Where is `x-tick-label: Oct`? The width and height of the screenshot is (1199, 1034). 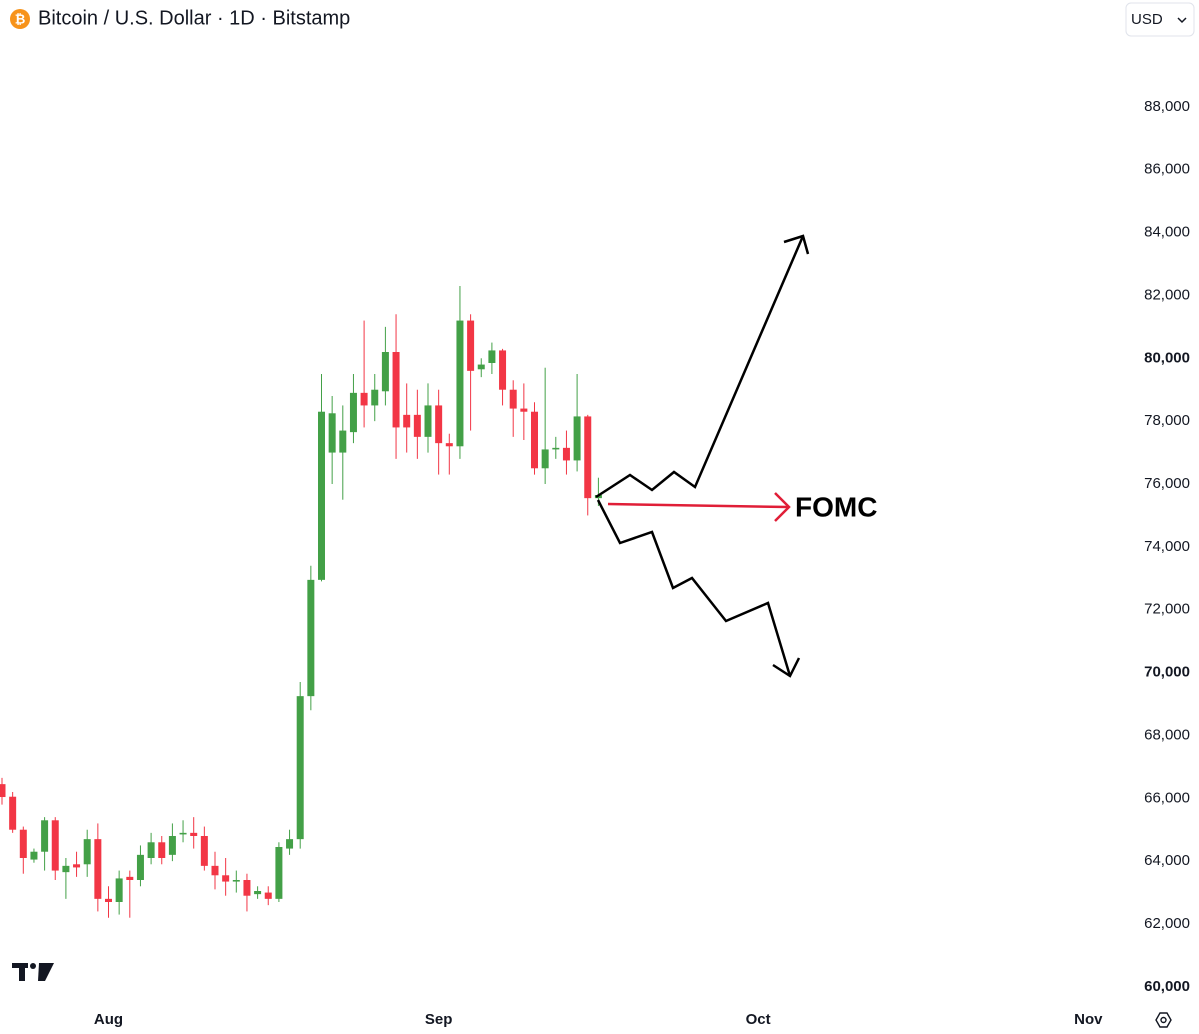
x-tick-label: Oct is located at coordinates (758, 1019).